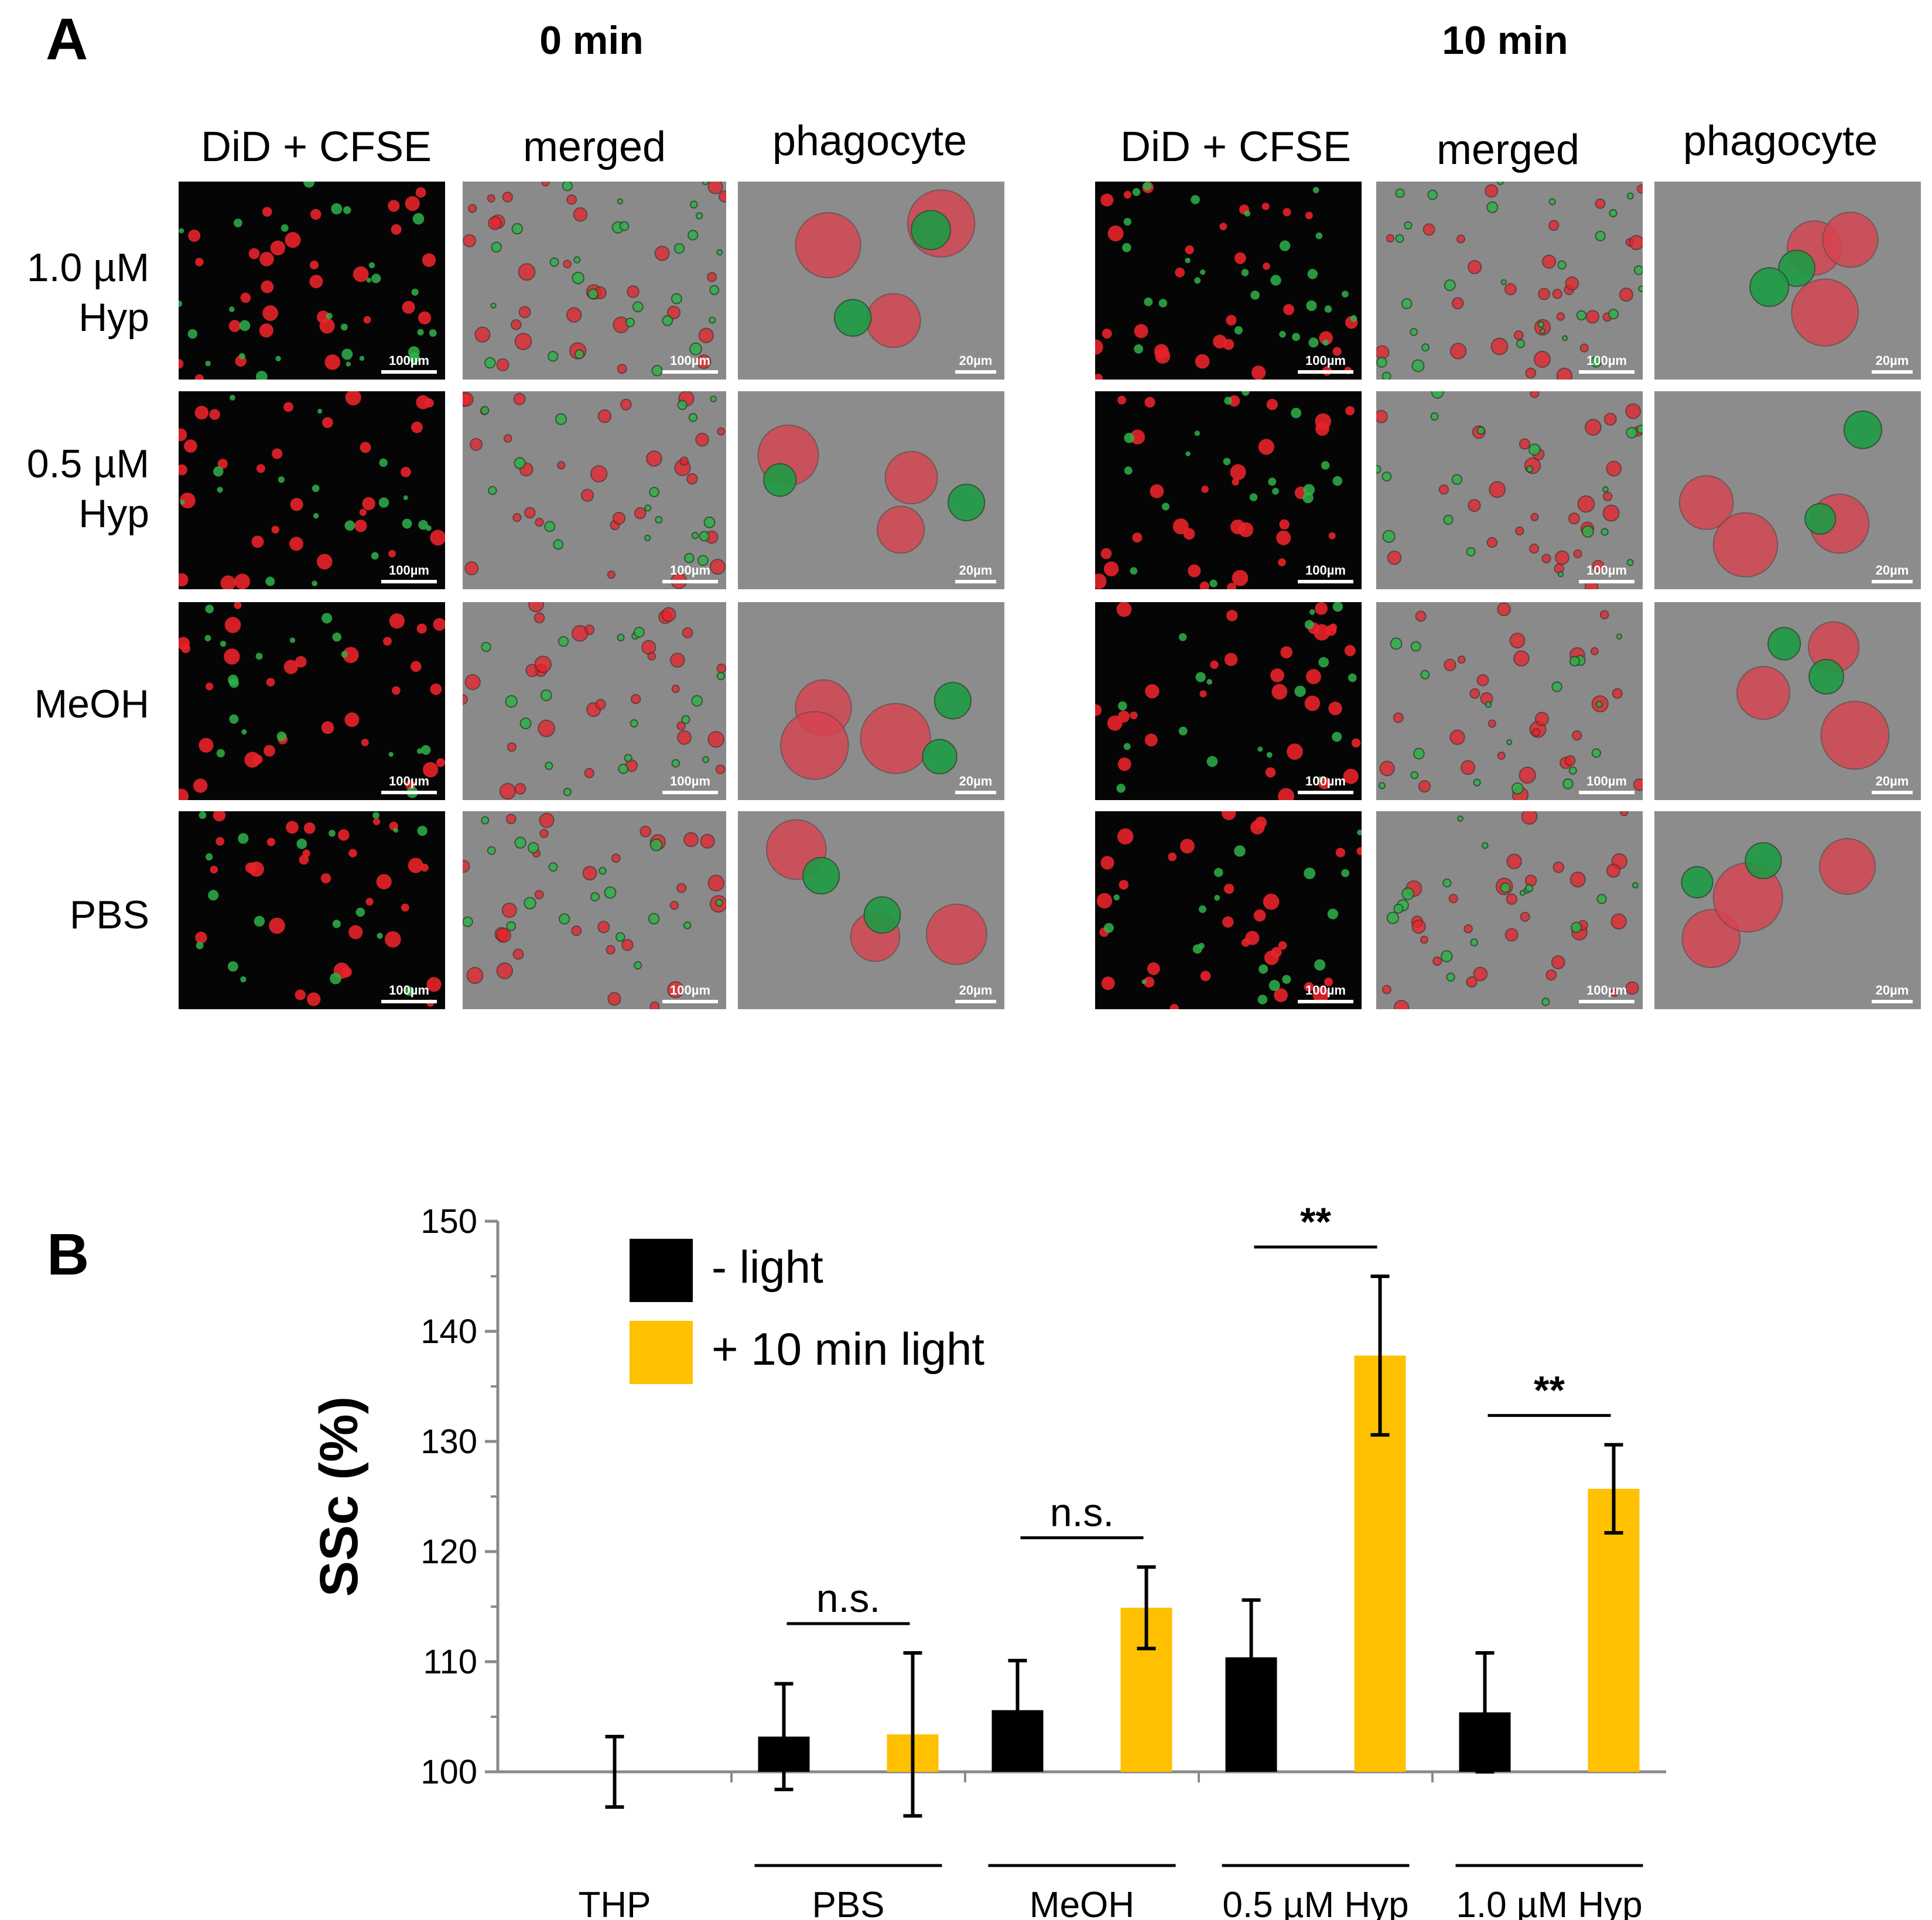  Describe the element at coordinates (895, 738) in the screenshot. I see `phagocyte-cell` at that location.